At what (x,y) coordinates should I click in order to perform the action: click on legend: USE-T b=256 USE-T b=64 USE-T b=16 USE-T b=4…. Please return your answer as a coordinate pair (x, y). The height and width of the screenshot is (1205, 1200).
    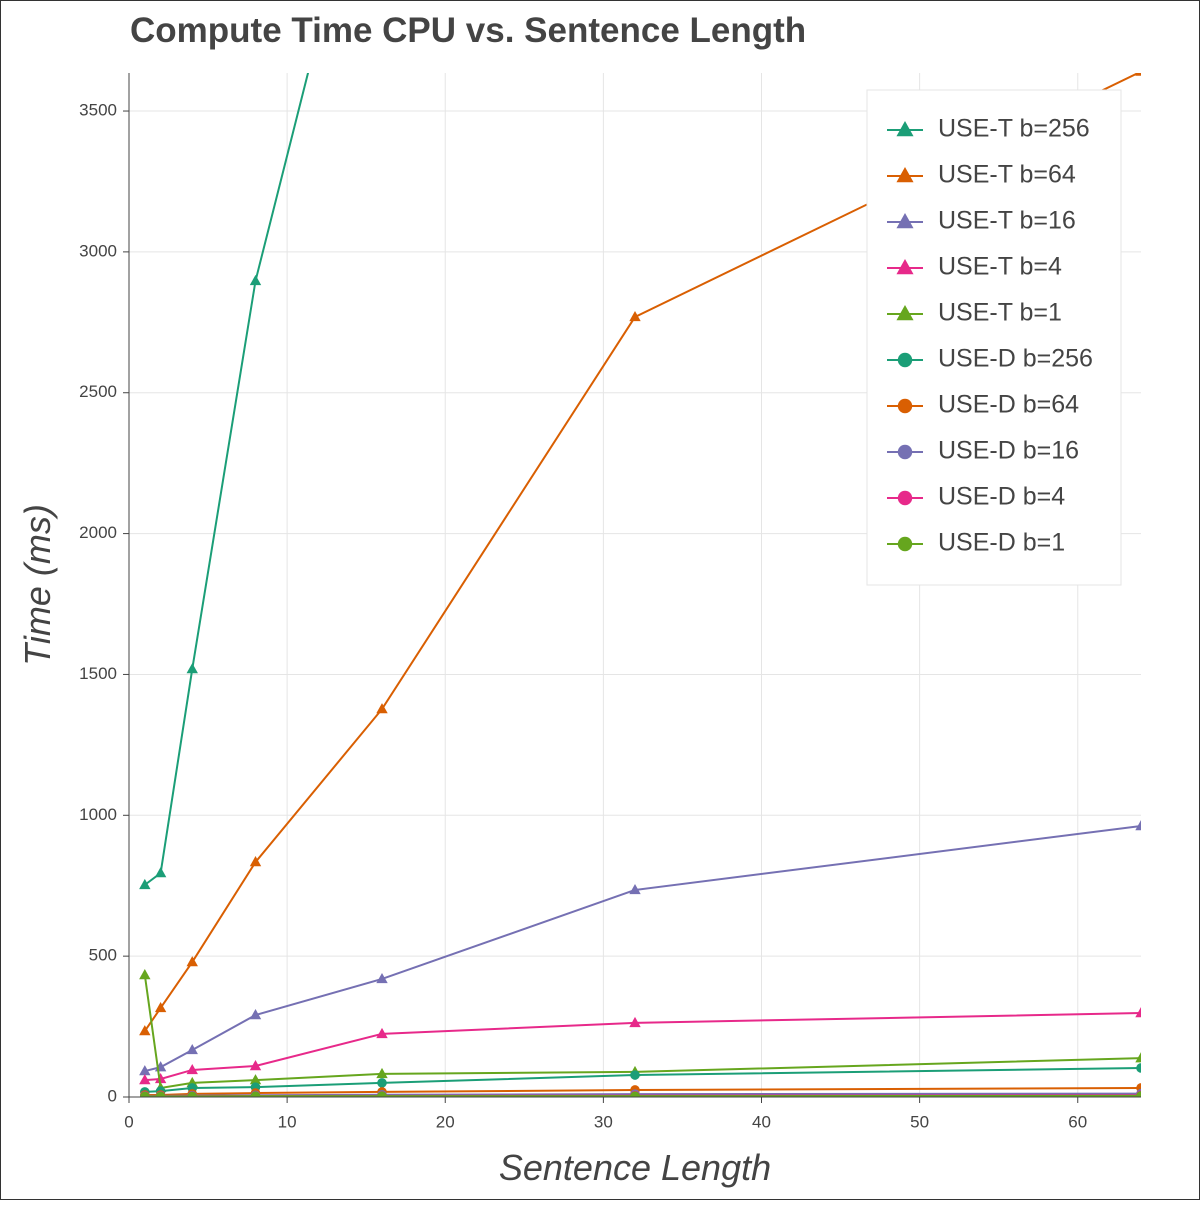
    Looking at the image, I should click on (994, 337).